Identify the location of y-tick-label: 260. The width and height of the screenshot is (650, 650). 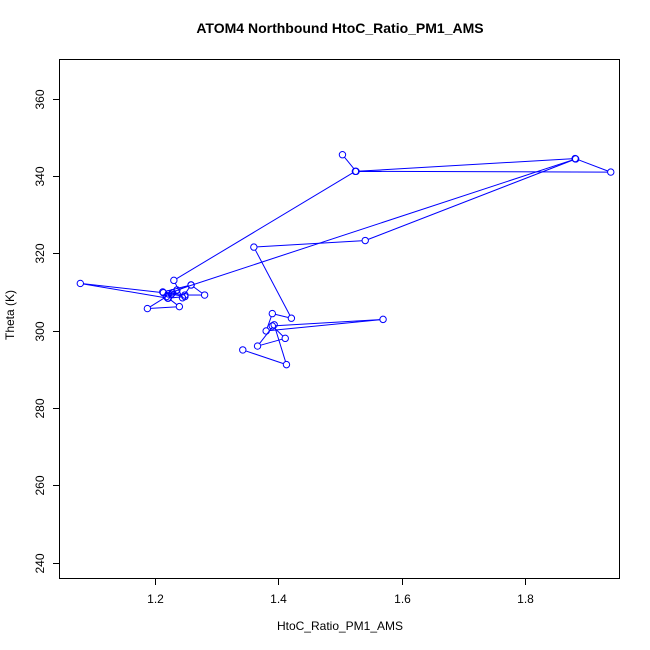
(40, 485).